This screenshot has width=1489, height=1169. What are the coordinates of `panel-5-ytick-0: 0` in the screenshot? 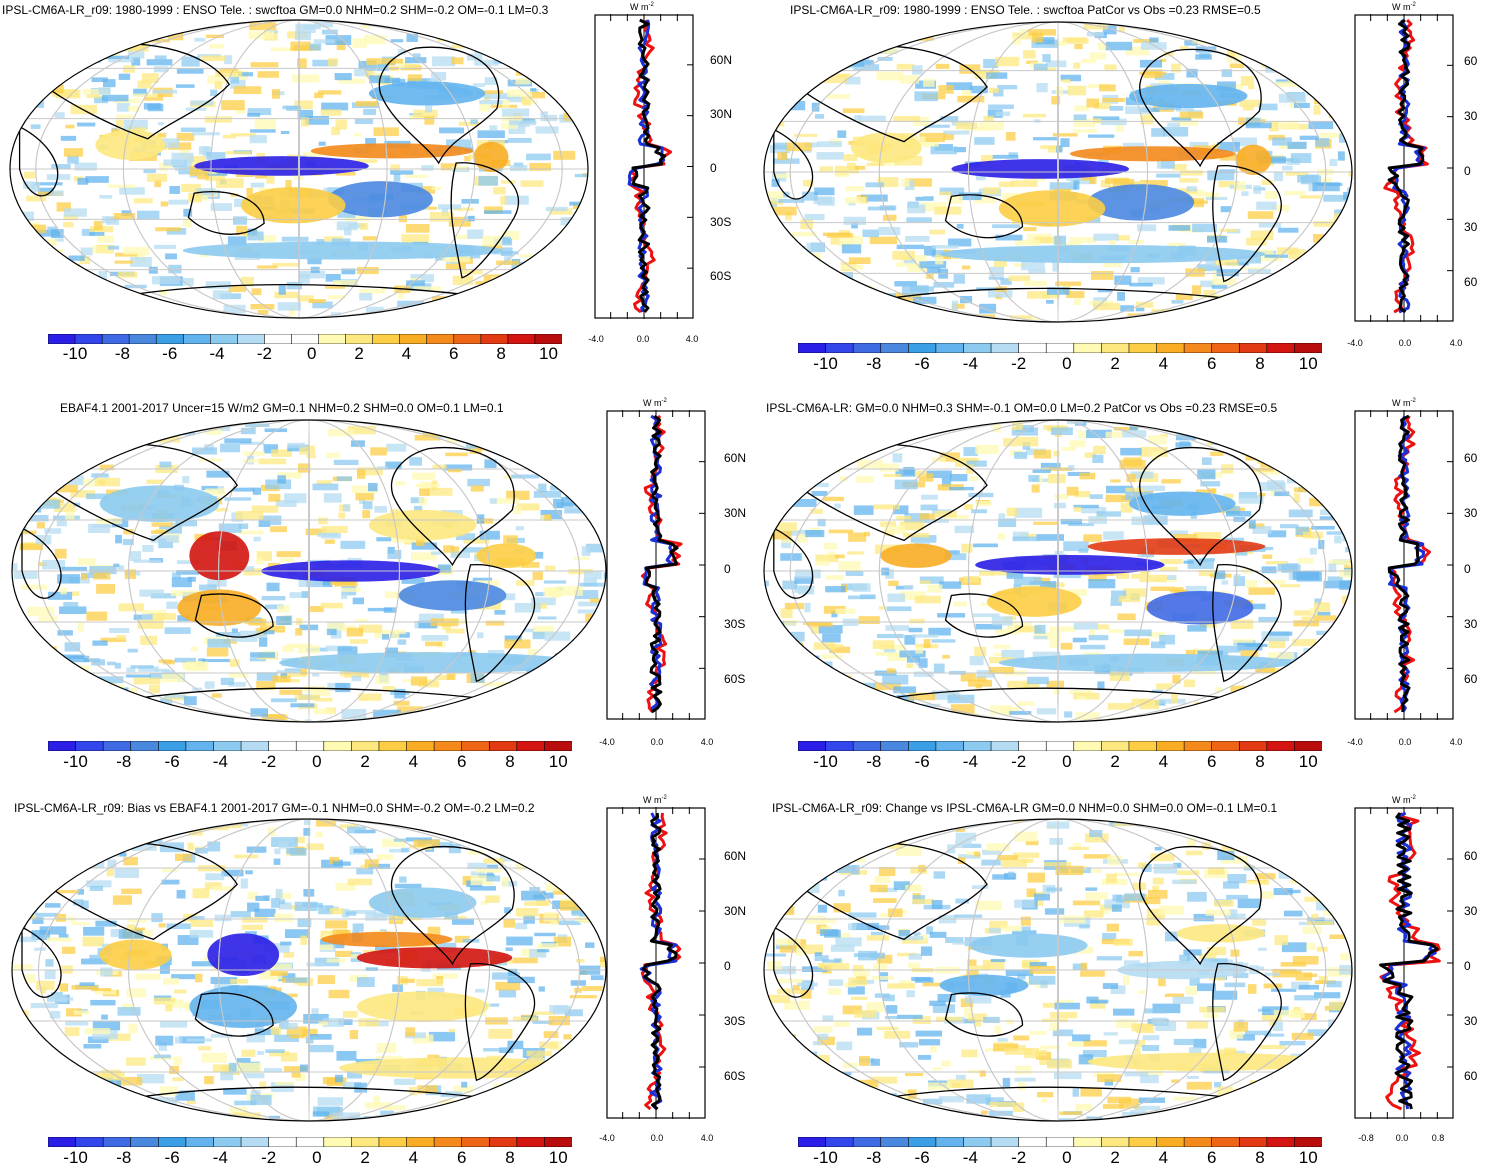 It's located at (727, 966).